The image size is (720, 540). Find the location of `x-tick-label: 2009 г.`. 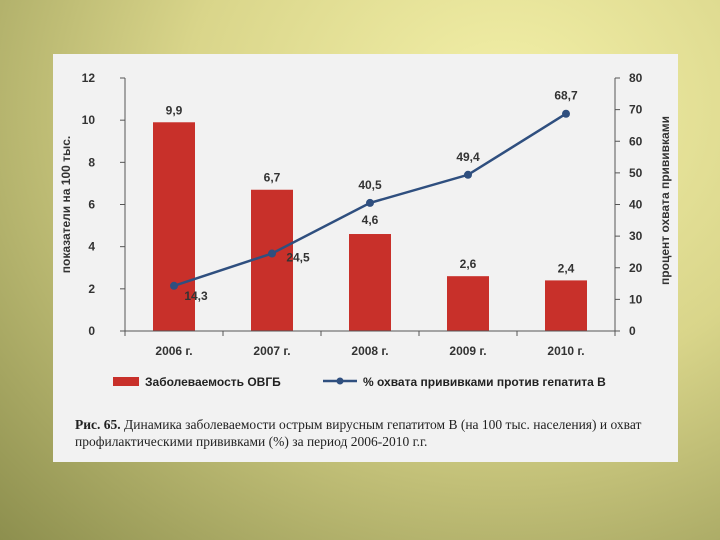

x-tick-label: 2009 г. is located at coordinates (467, 351).